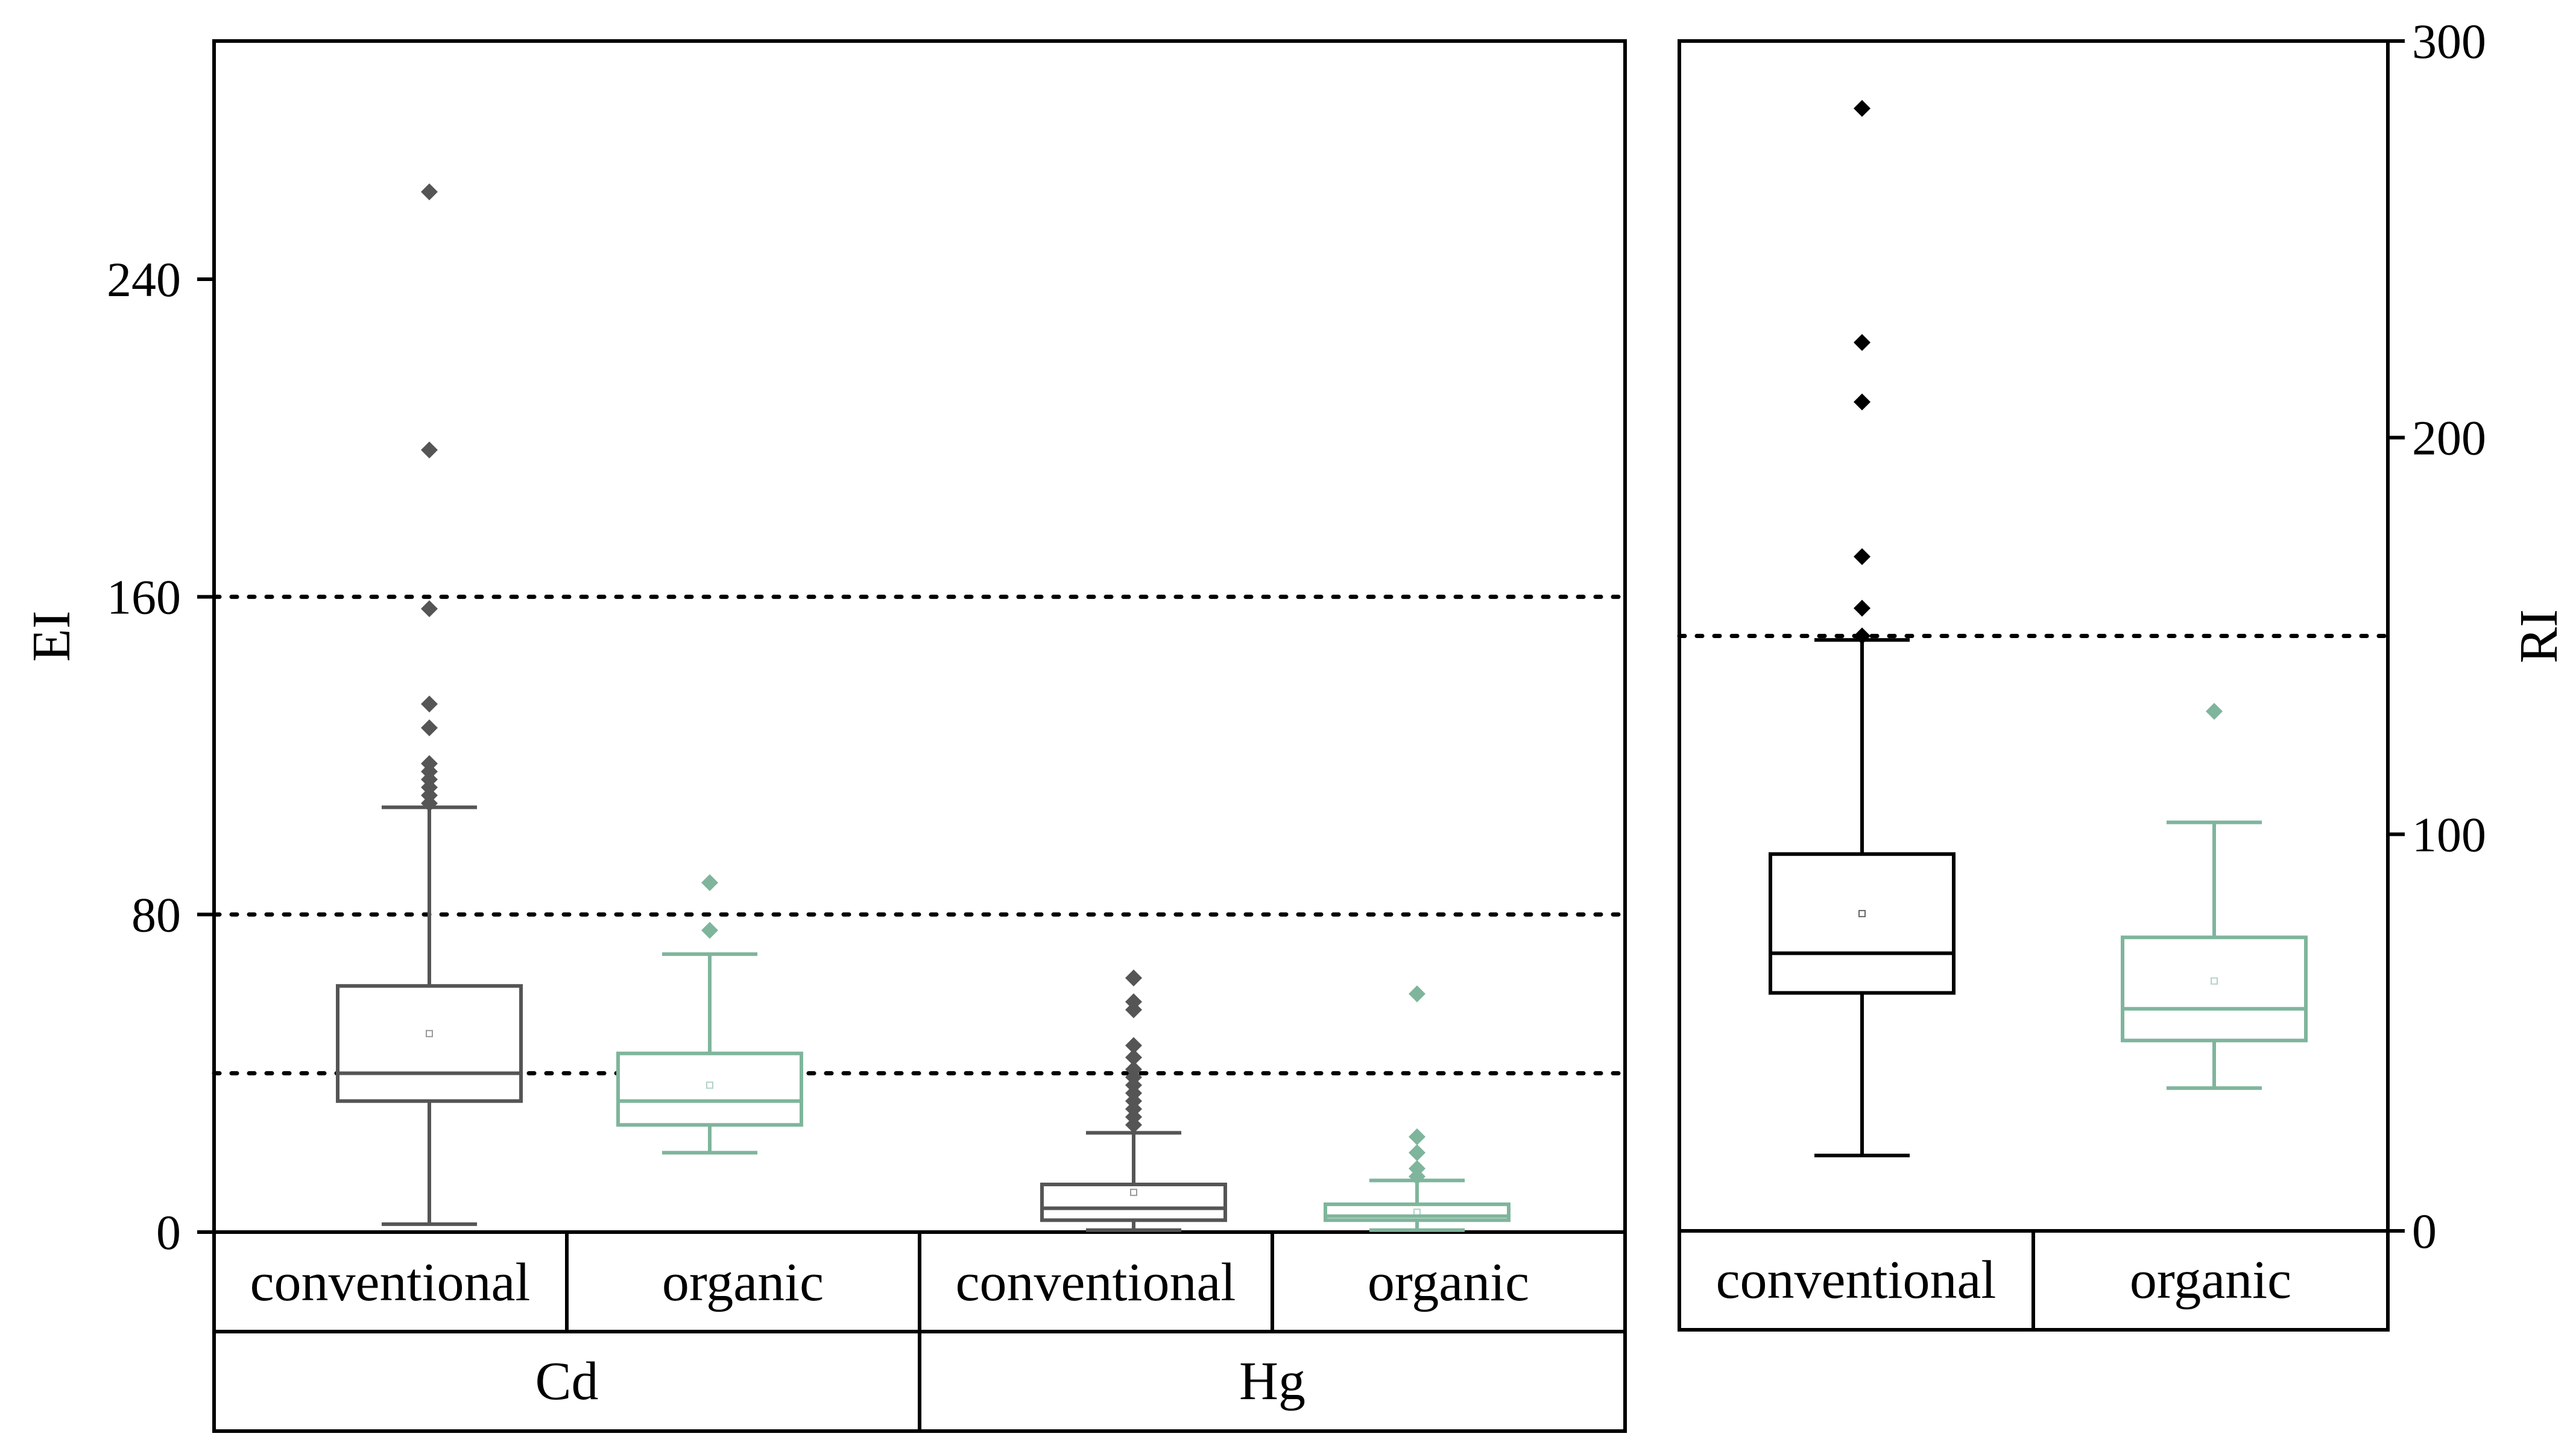 Image resolution: width=2576 pixels, height=1451 pixels. I want to click on right-y-axis-title: RI, so click(2539, 636).